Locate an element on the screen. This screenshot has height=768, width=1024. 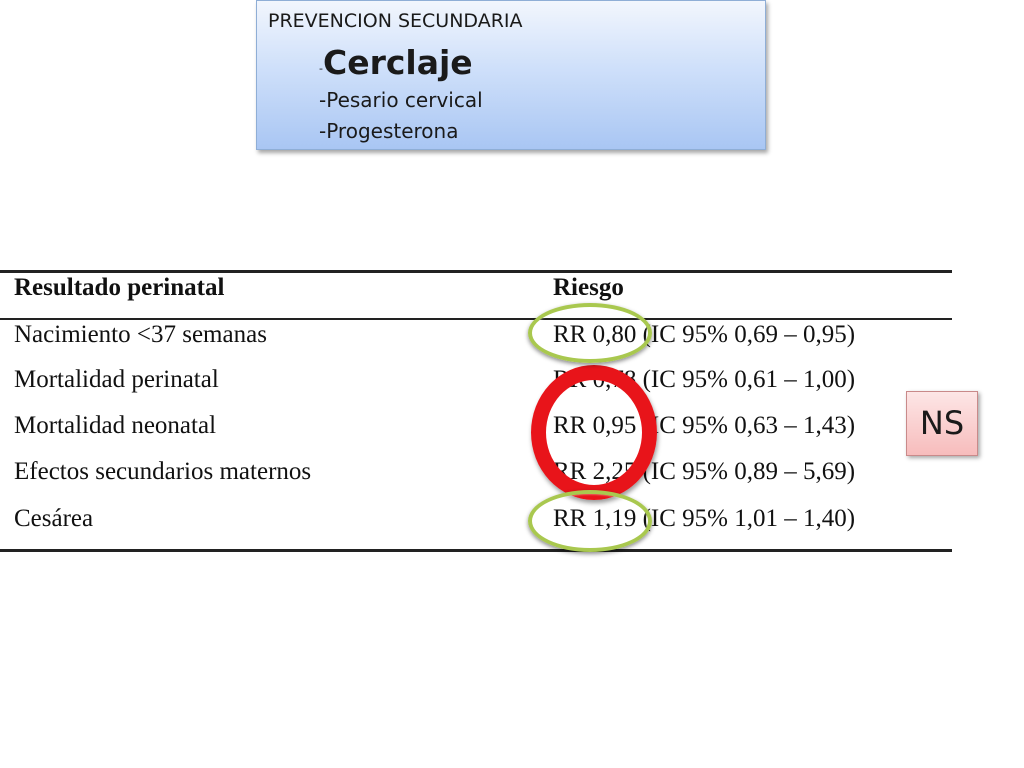
table-top-rule is located at coordinates (476, 271).